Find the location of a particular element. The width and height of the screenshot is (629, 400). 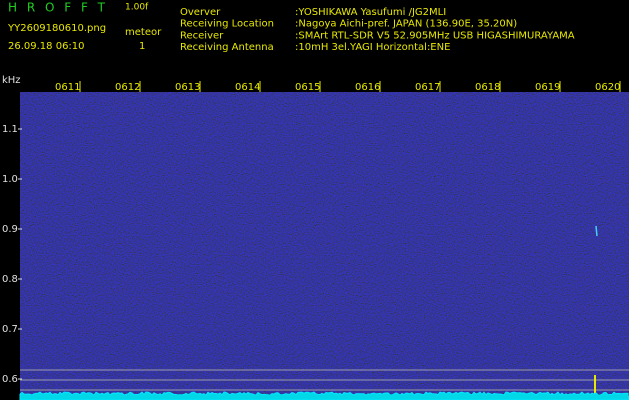

time-label: 0614 is located at coordinates (247, 87).